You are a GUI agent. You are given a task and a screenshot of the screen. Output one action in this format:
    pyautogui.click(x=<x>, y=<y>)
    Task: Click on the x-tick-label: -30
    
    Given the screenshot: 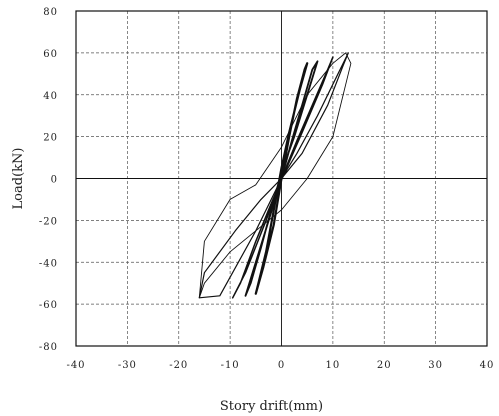 What is the action you would take?
    pyautogui.click(x=127, y=365)
    